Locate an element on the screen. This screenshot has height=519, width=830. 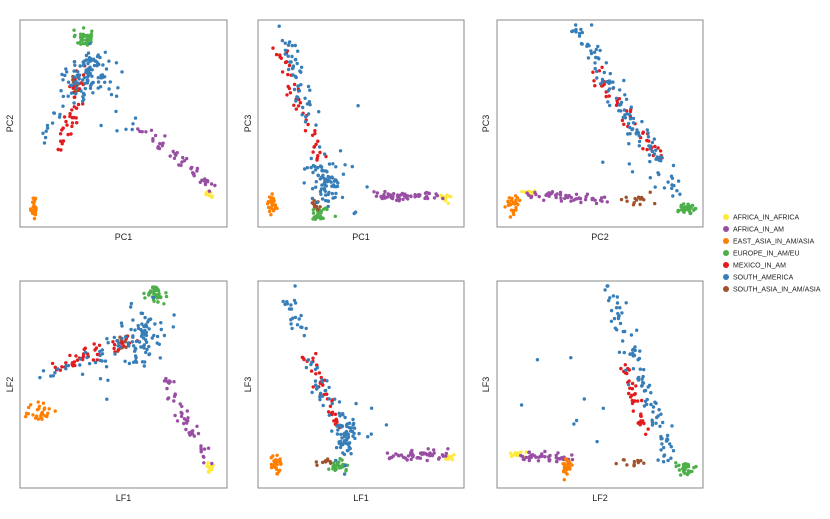
legend-item: EUROPE_IN_AM/EU is located at coordinates (761, 254).